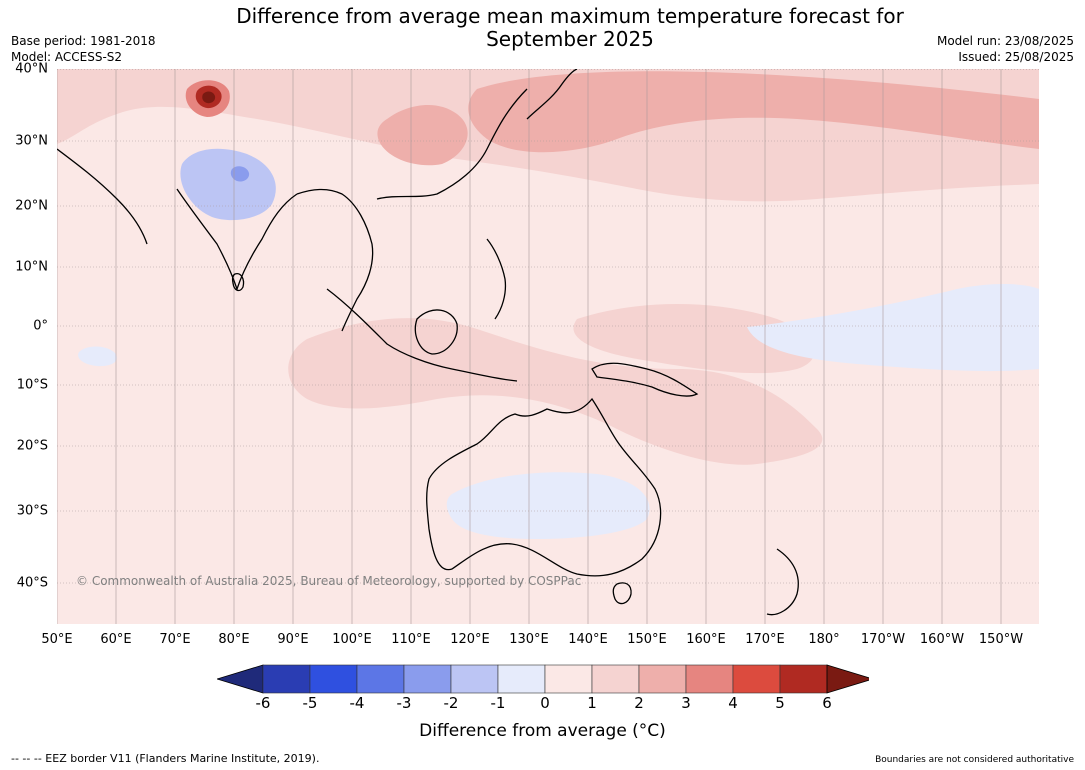 This screenshot has width=1085, height=770. What do you see at coordinates (529, 639) in the screenshot?
I see `lon-label: 130°E` at bounding box center [529, 639].